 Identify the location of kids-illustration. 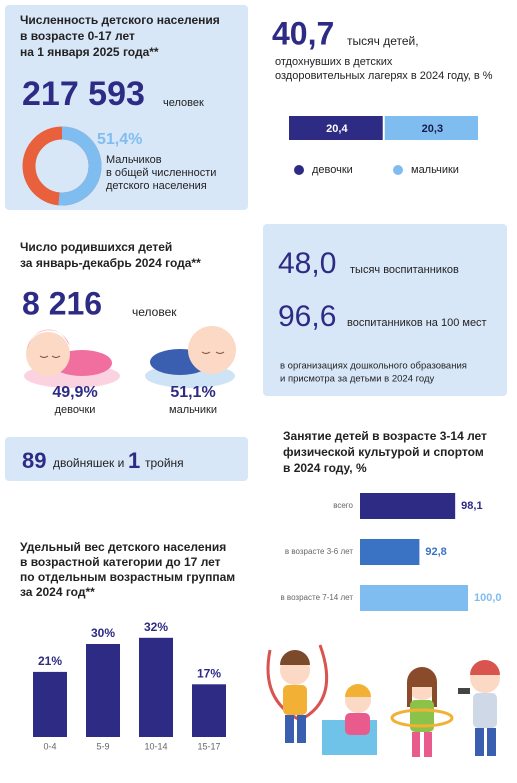
(383, 700).